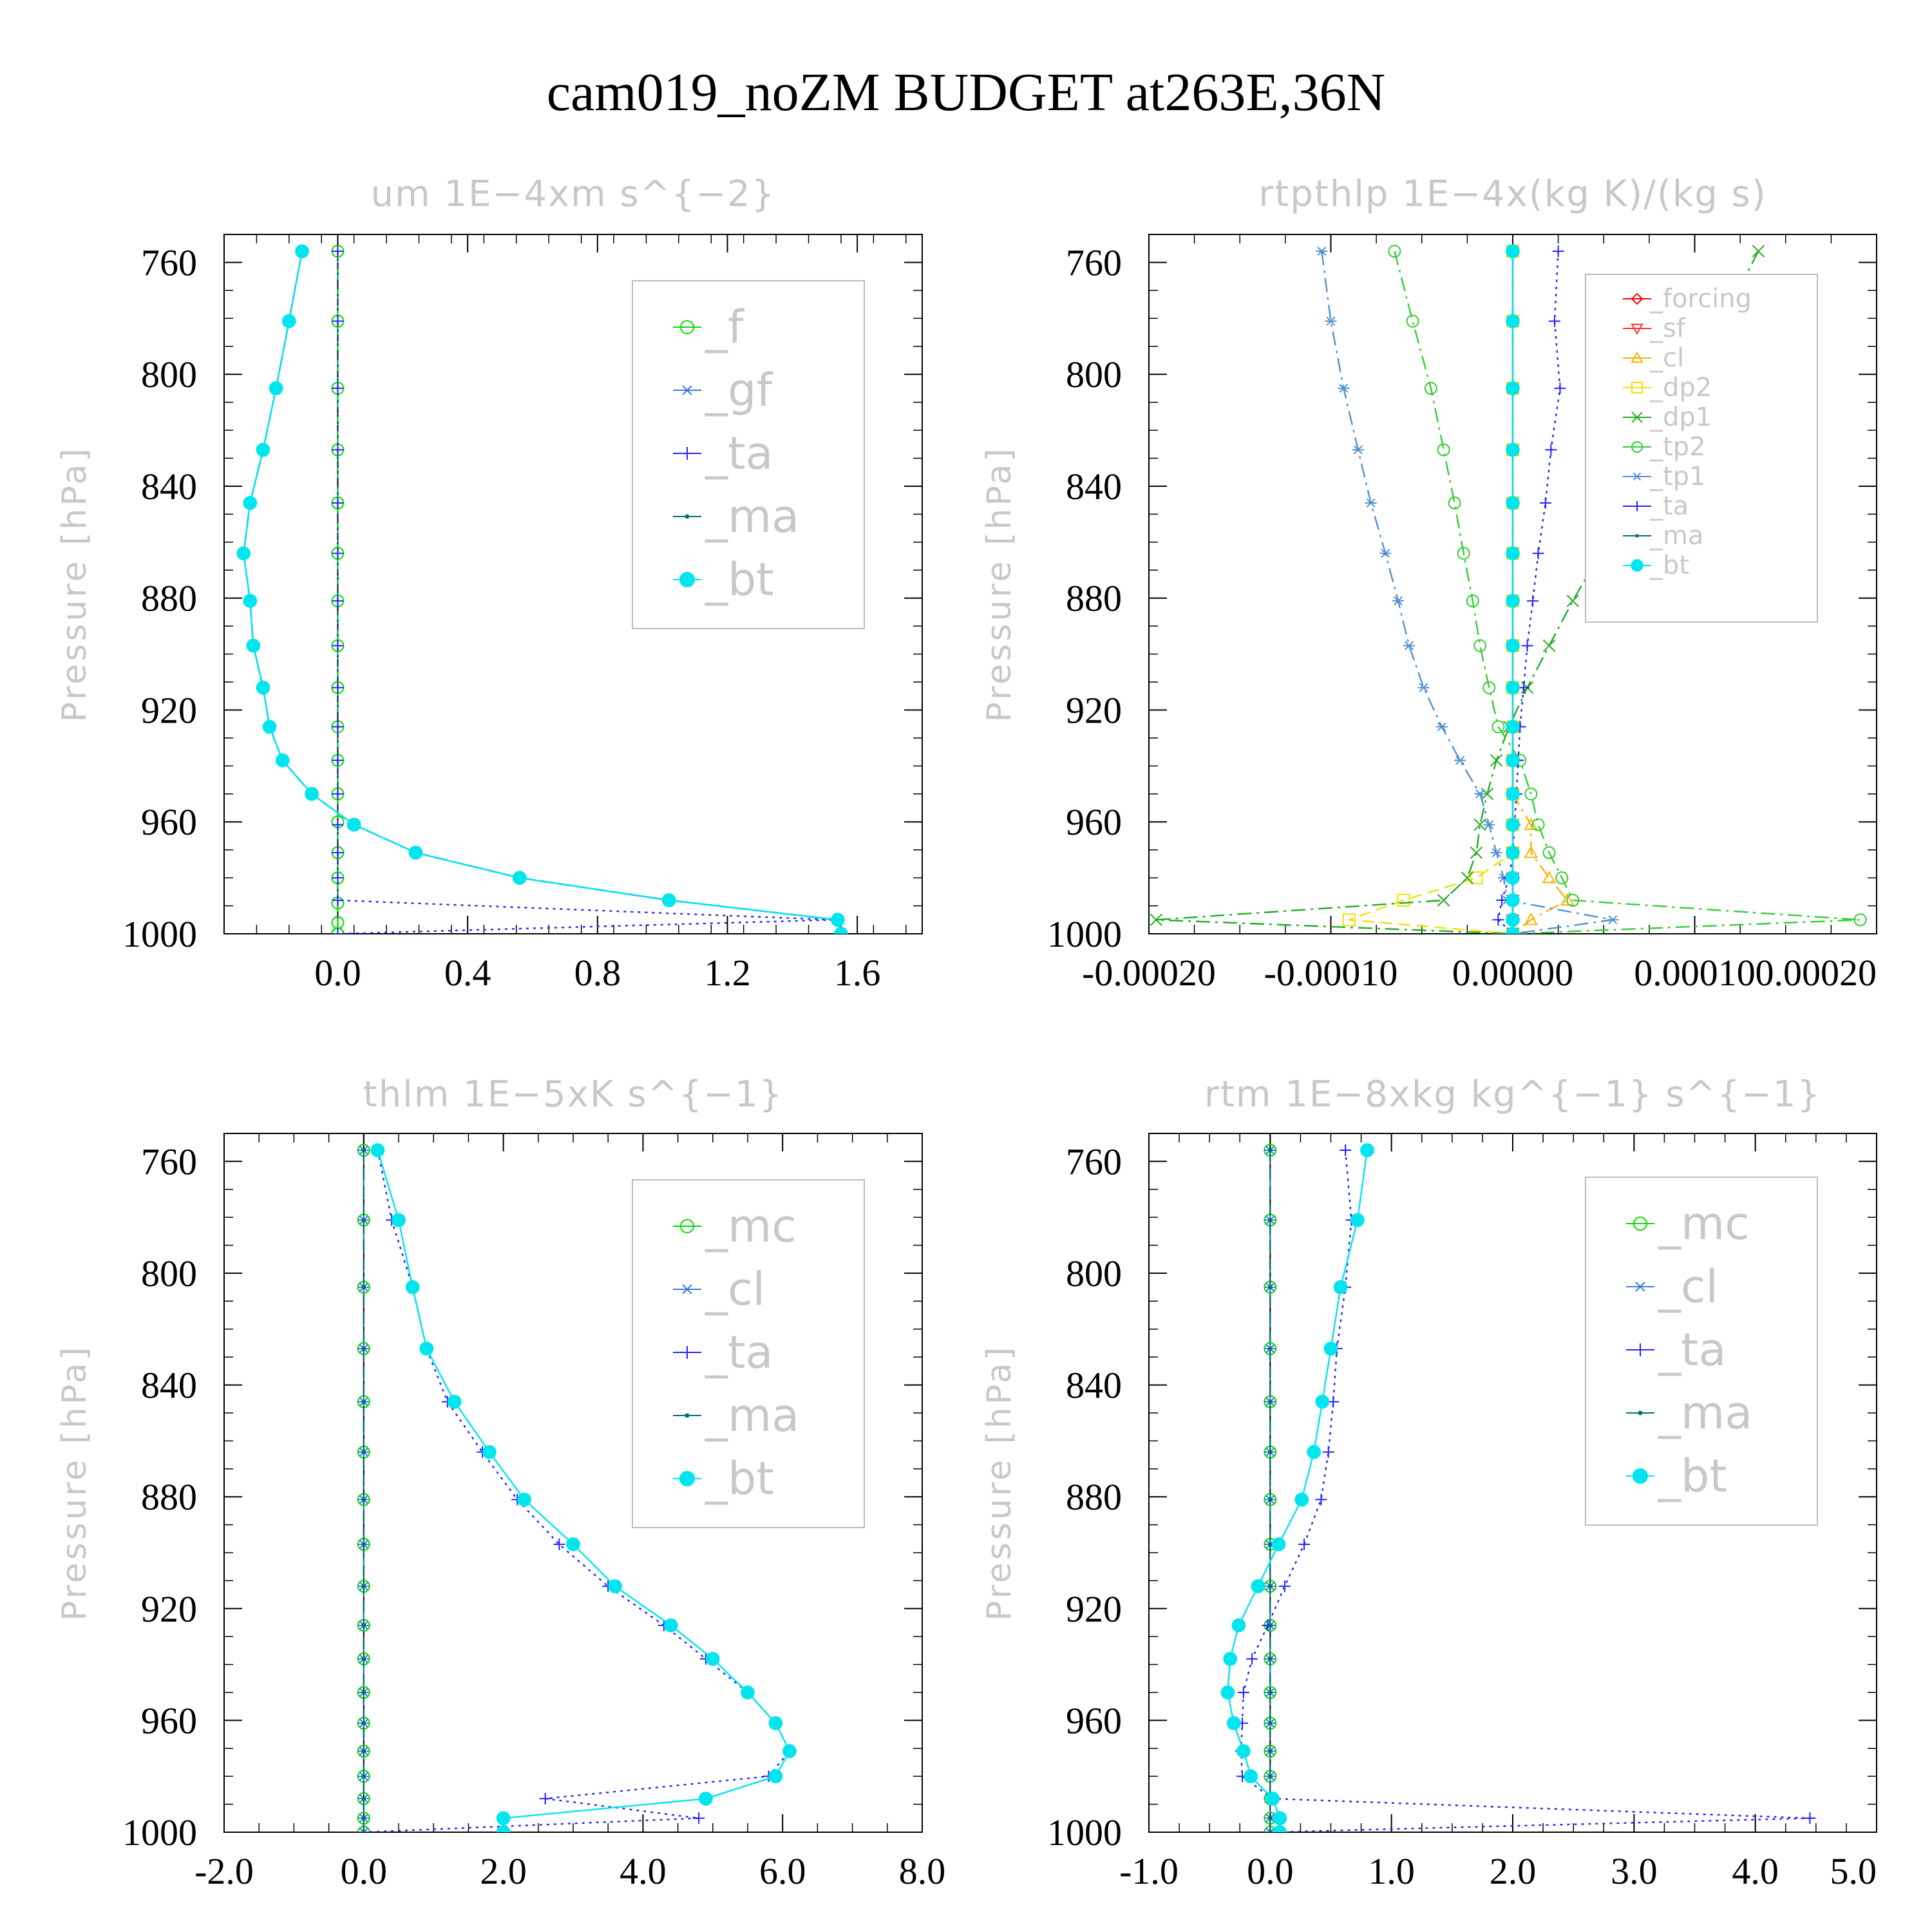 The image size is (1932, 1932). What do you see at coordinates (1680, 387) in the screenshot?
I see `legend-label: _dp2` at bounding box center [1680, 387].